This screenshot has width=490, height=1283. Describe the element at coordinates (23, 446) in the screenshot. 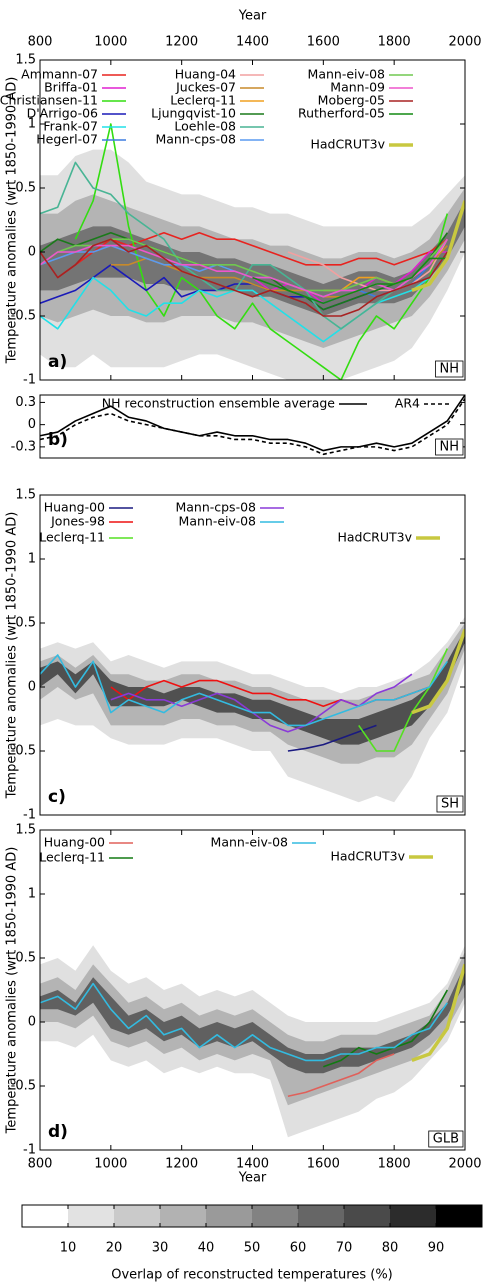

I see `y-tick-label: -0.3` at that location.